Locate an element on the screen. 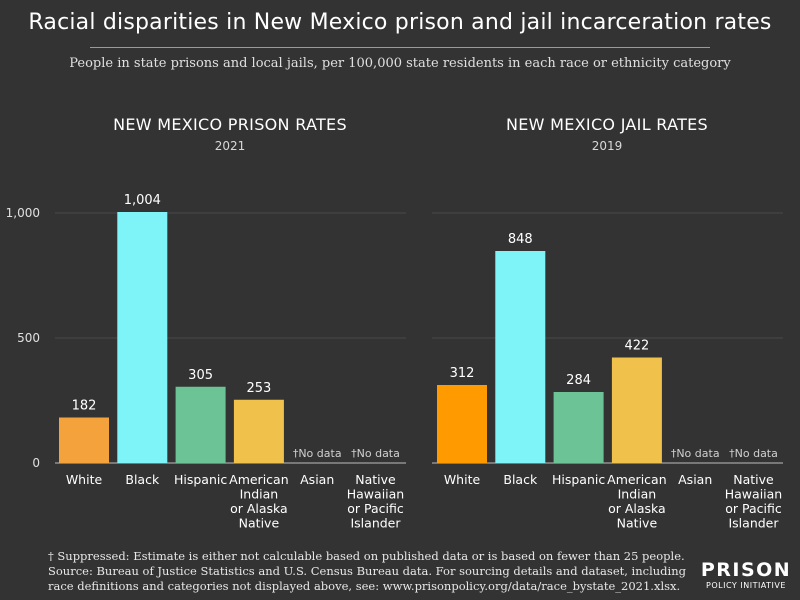 The width and height of the screenshot is (800, 600). y-tick-label: 500 is located at coordinates (28, 338).